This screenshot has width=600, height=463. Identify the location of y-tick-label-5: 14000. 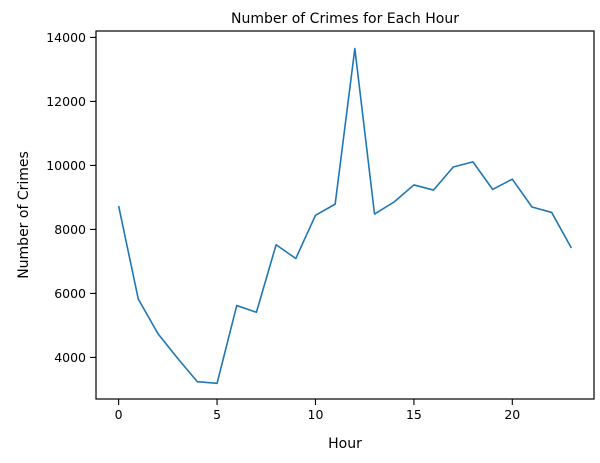
(66, 37).